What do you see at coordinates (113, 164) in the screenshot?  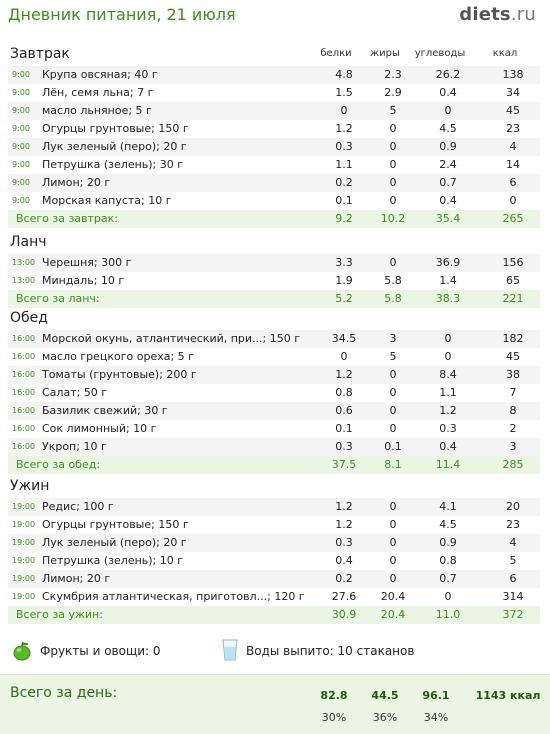 I see `food-name: Петрушка (зелень); 30 г` at bounding box center [113, 164].